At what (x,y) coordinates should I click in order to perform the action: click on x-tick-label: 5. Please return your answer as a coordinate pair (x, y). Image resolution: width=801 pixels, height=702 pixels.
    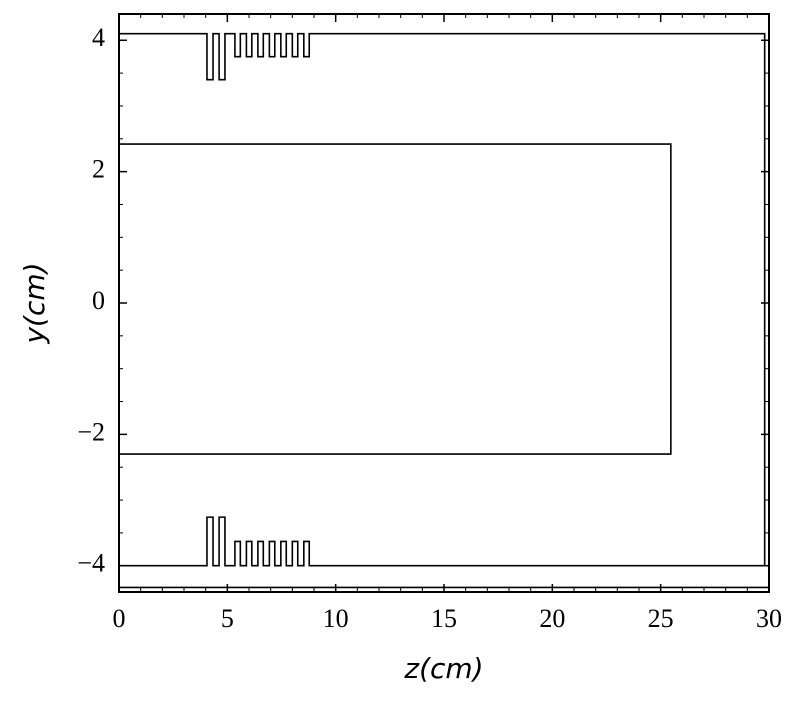
    Looking at the image, I should click on (227, 618).